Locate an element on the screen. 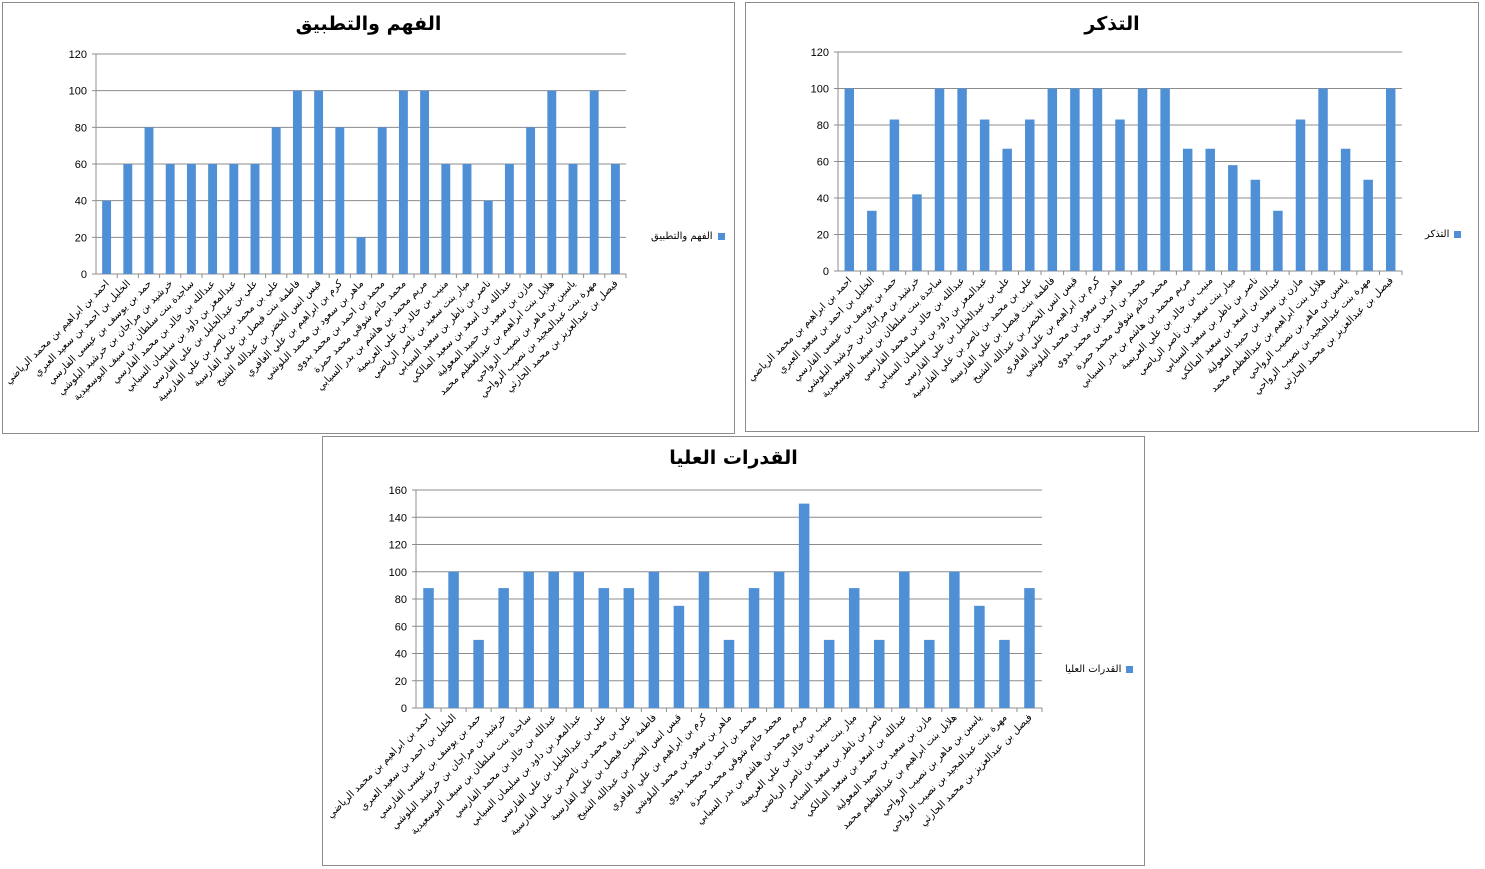 The height and width of the screenshot is (869, 1485). legend-label: الفهم والتطبيق is located at coordinates (682, 236).